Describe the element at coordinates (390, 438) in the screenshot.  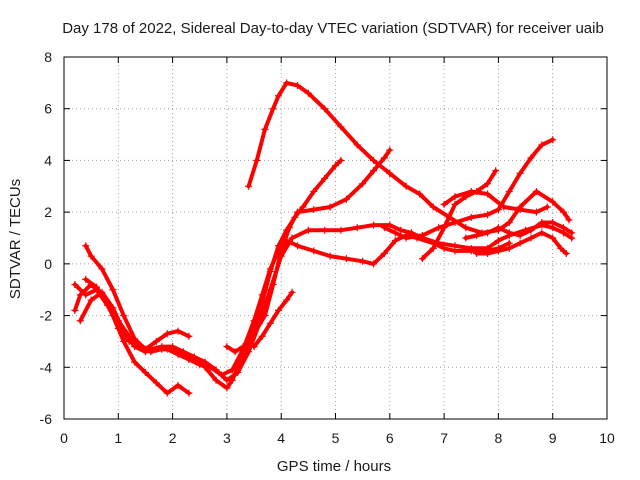
I see `x-tick-label: 6` at that location.